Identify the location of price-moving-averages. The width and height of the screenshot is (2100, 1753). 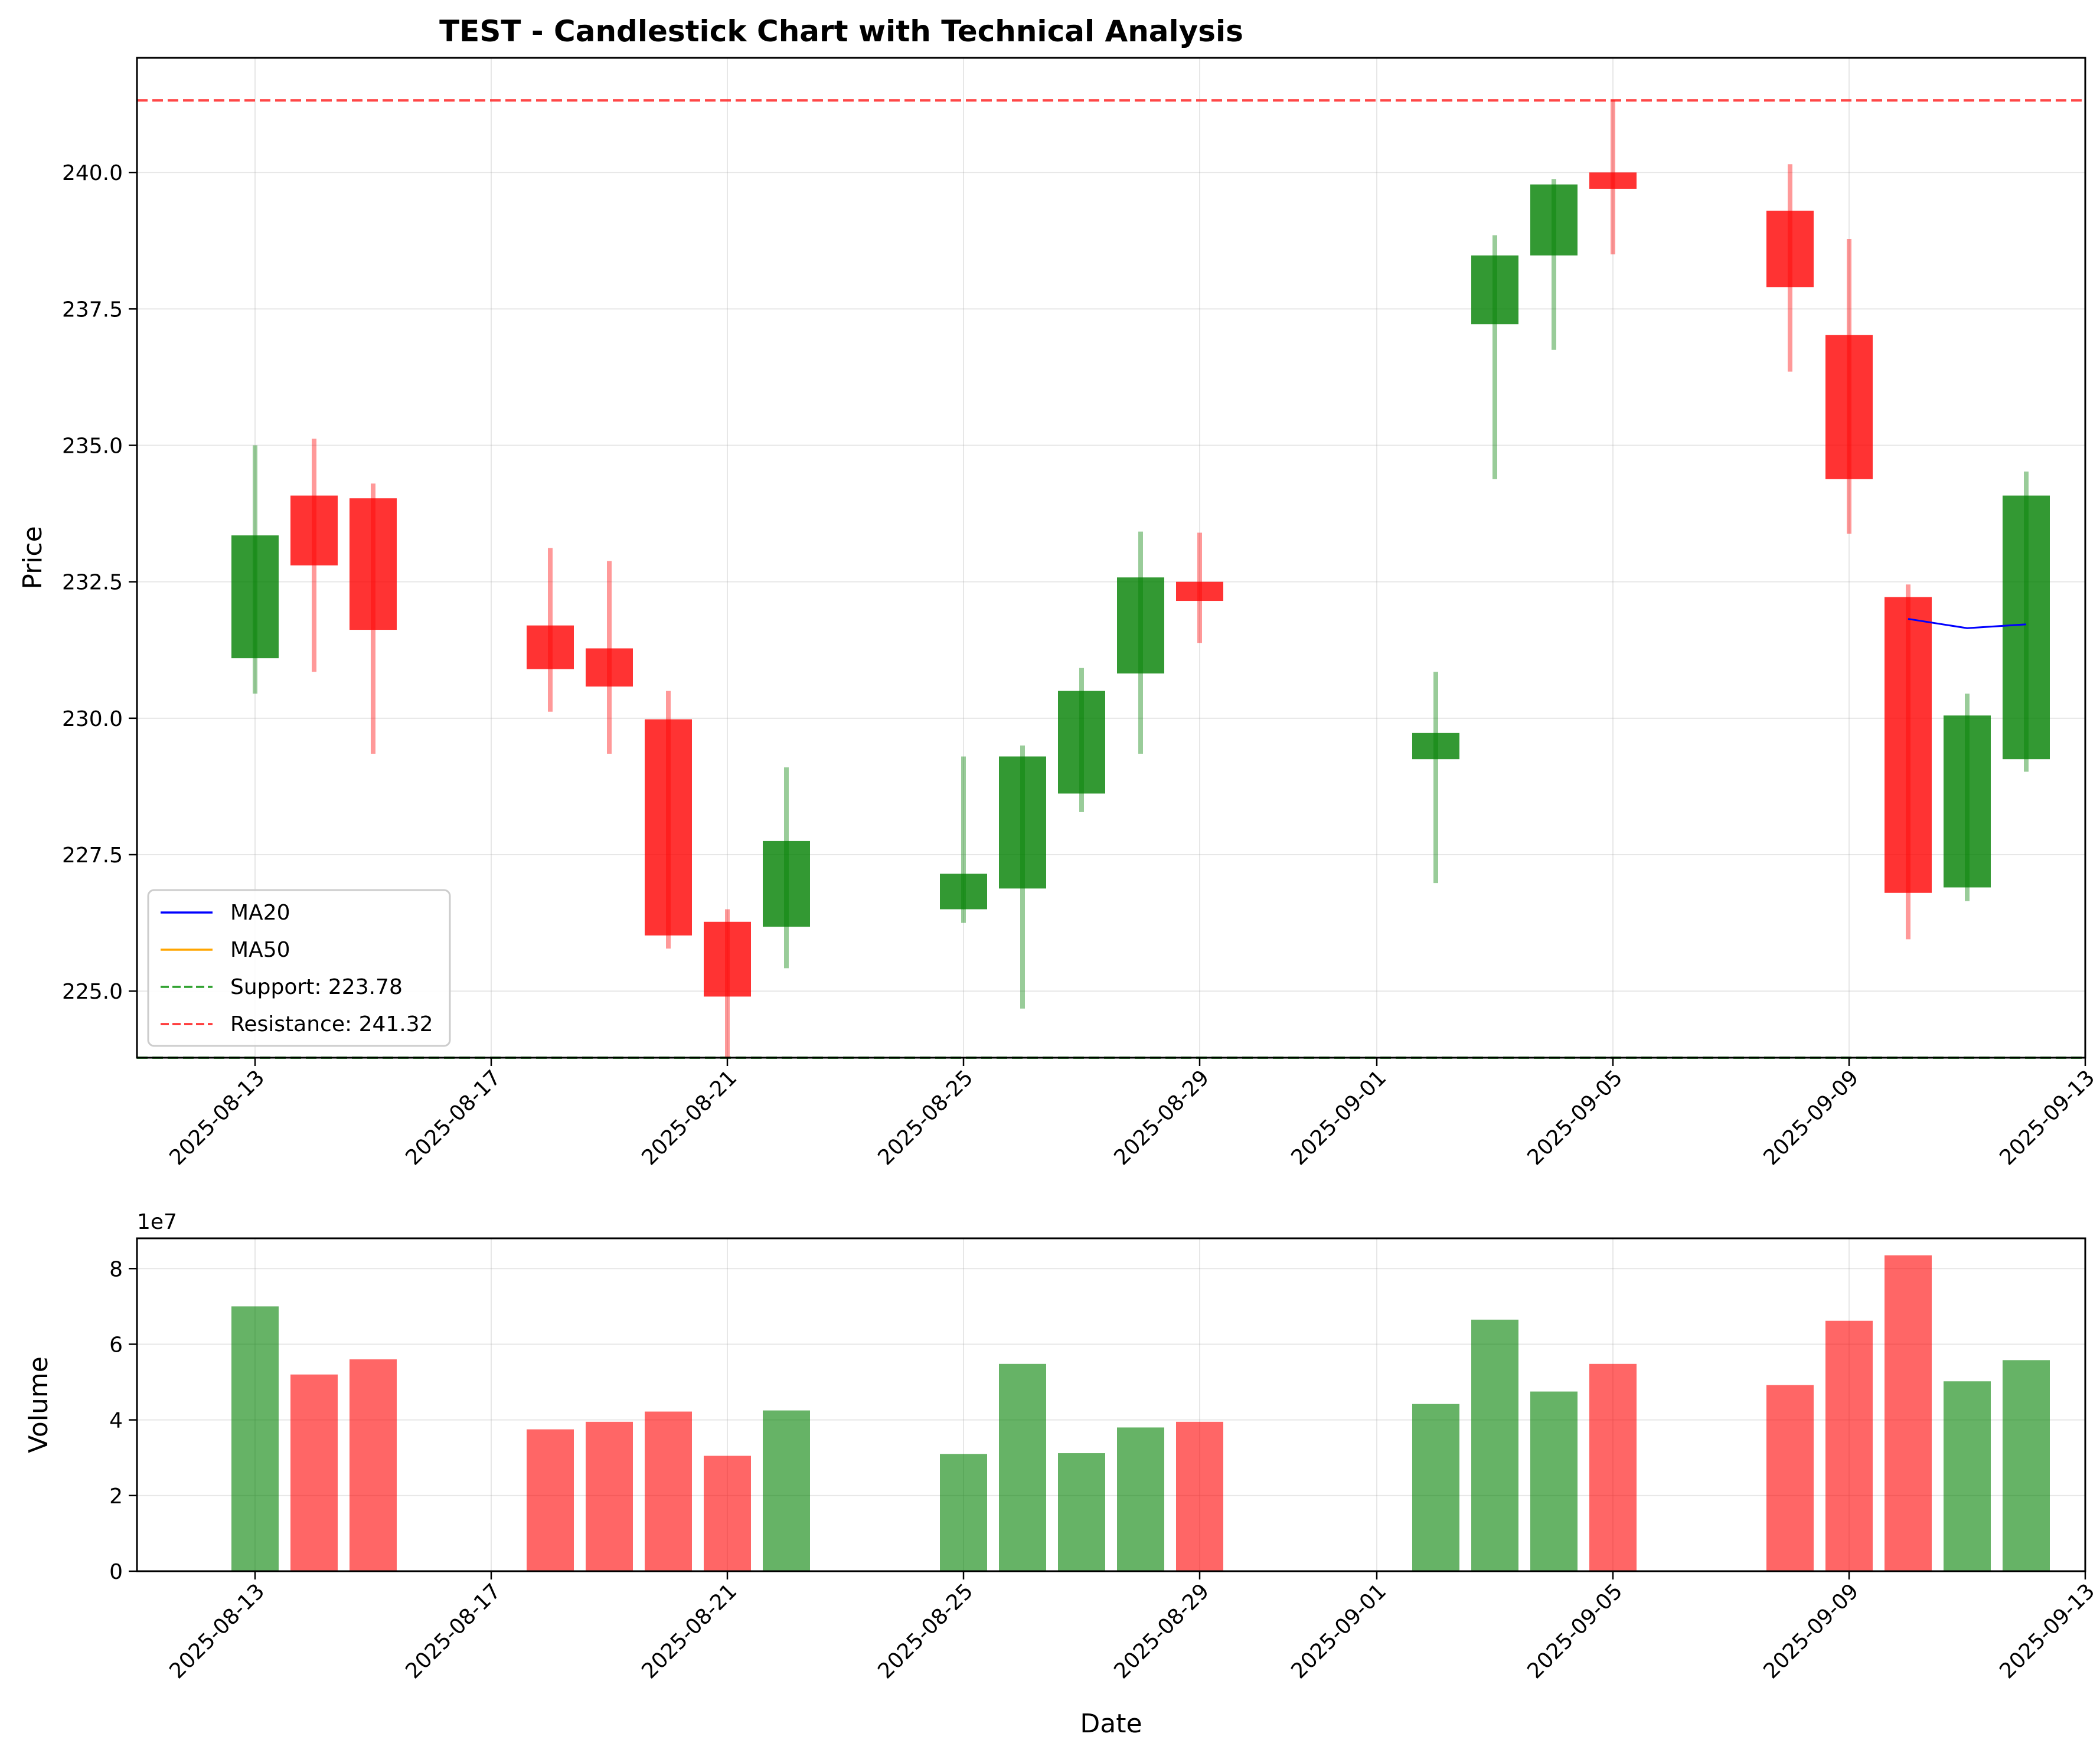
(1968, 623).